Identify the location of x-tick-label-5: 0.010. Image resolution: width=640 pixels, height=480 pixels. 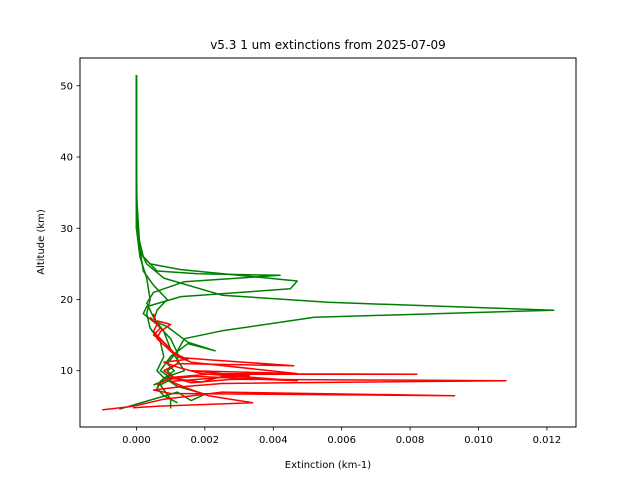
(478, 440).